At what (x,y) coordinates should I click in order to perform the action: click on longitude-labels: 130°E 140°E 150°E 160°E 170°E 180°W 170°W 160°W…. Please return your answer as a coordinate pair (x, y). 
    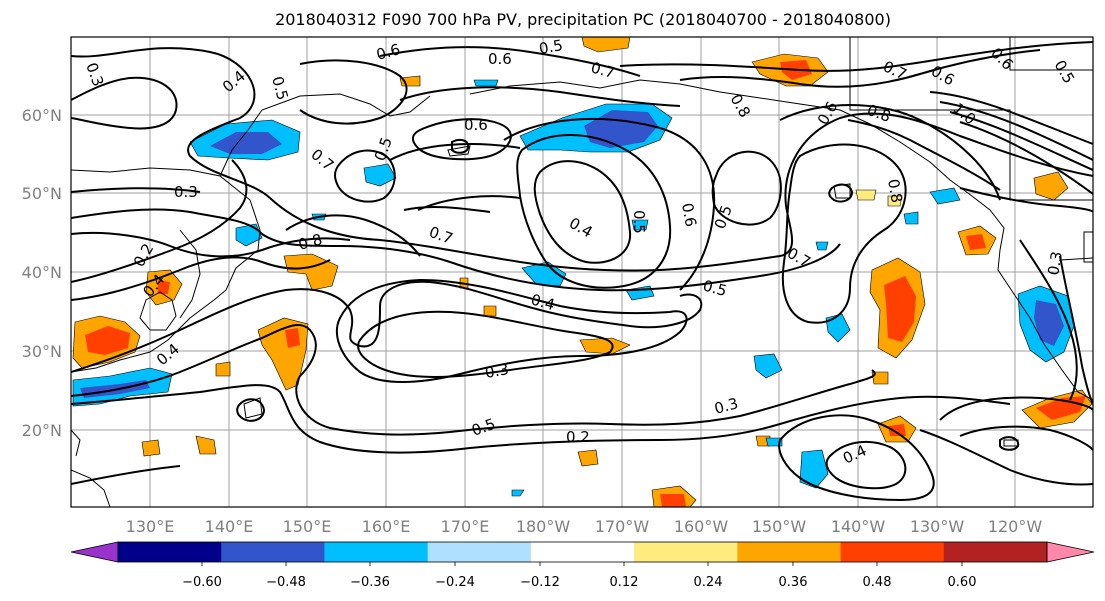
    Looking at the image, I should click on (584, 526).